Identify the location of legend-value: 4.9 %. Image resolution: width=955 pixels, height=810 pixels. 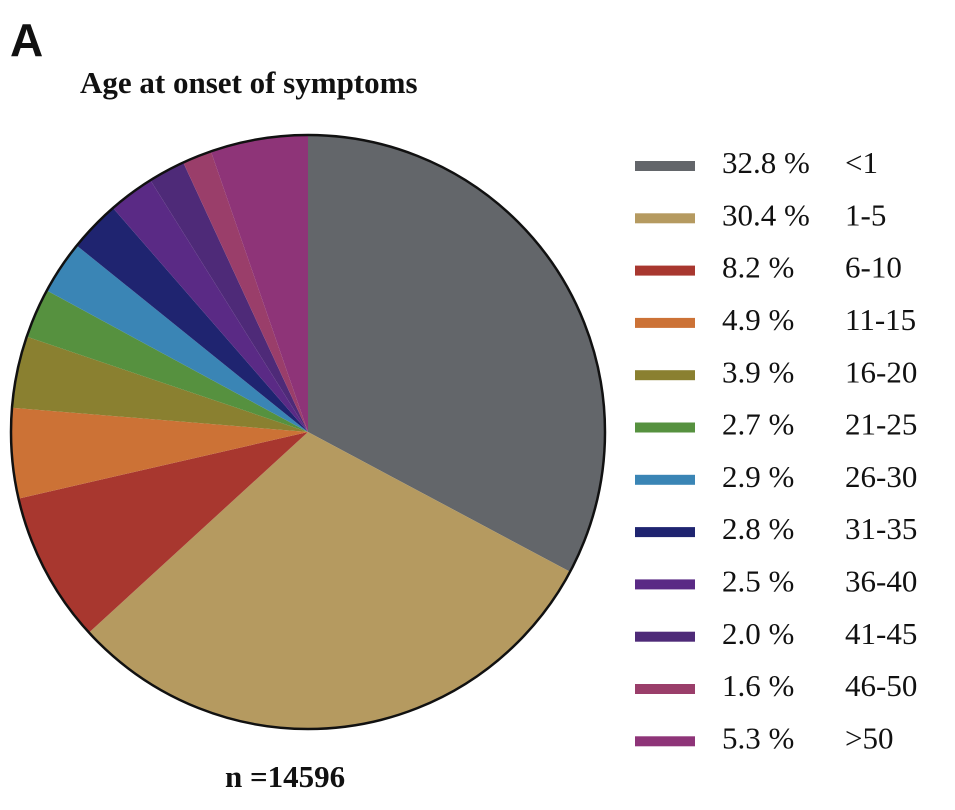
(758, 319).